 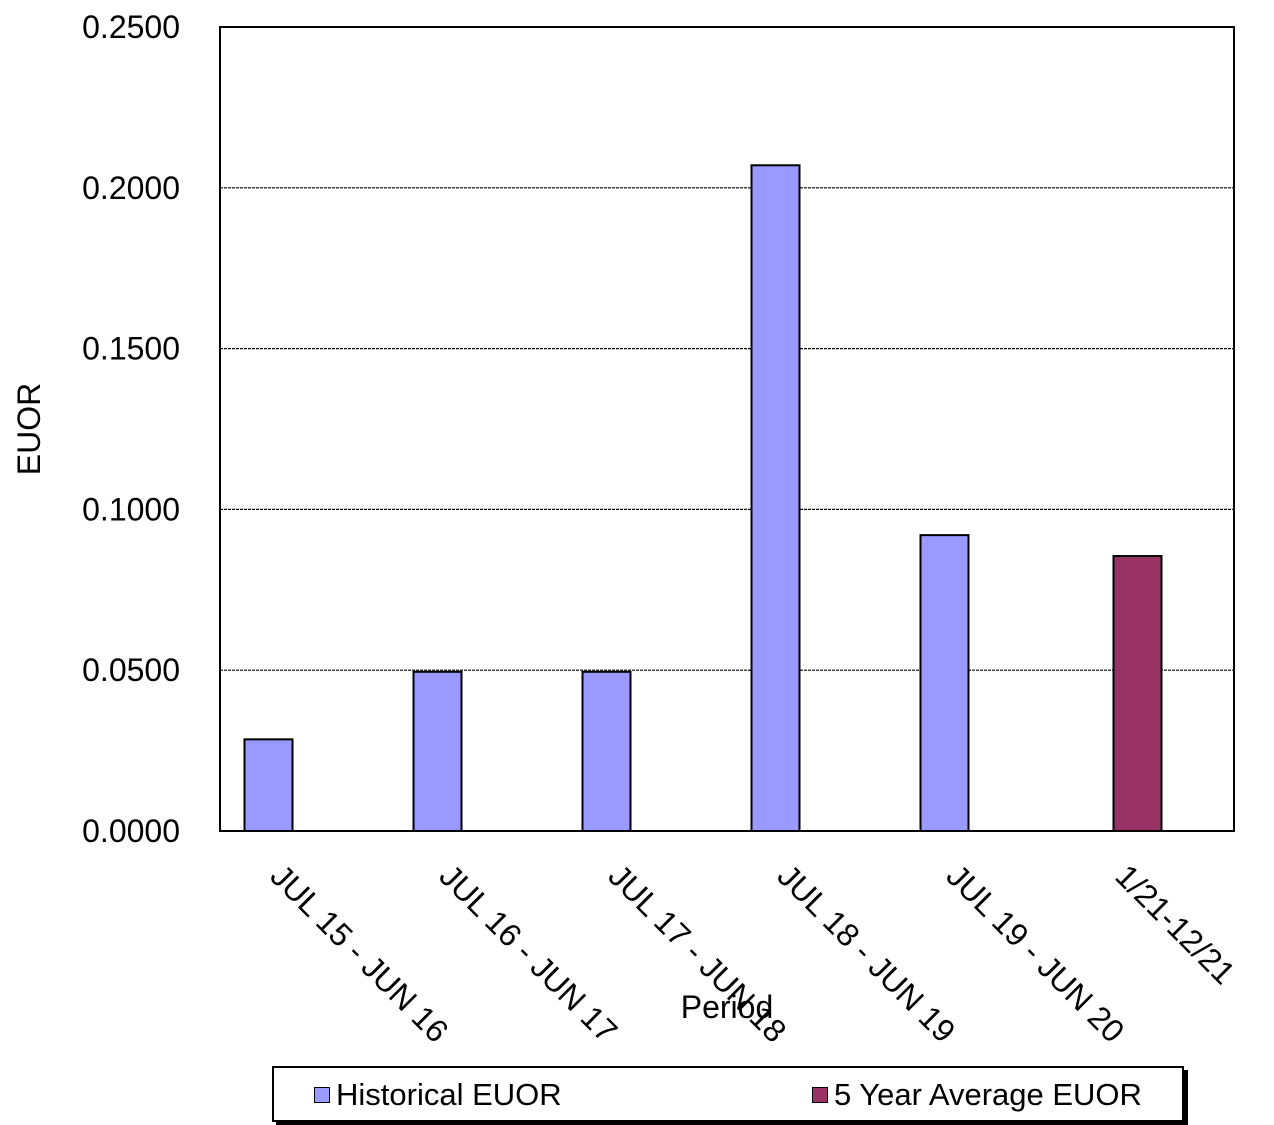 I want to click on x-tick-label: JUL 19 - JUN 20, so click(x=1036, y=953).